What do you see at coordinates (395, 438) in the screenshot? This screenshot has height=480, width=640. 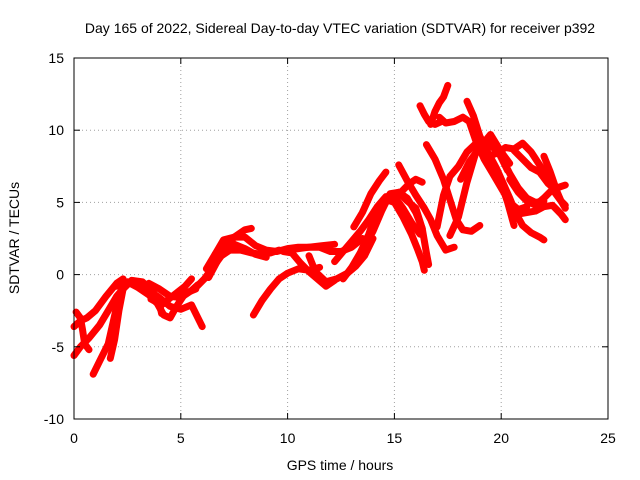 I see `x-tick-label: 15` at bounding box center [395, 438].